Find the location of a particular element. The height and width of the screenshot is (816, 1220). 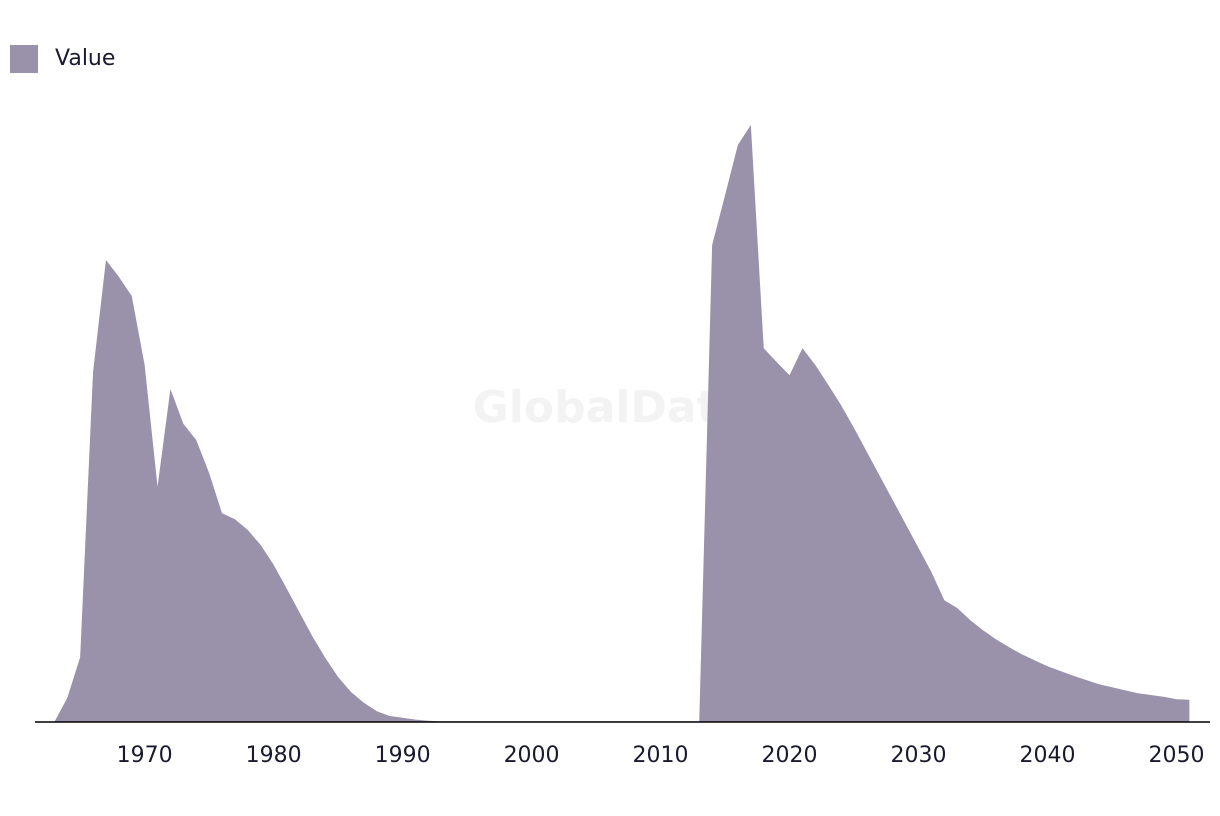

x-tick-label: 2010 is located at coordinates (661, 755).